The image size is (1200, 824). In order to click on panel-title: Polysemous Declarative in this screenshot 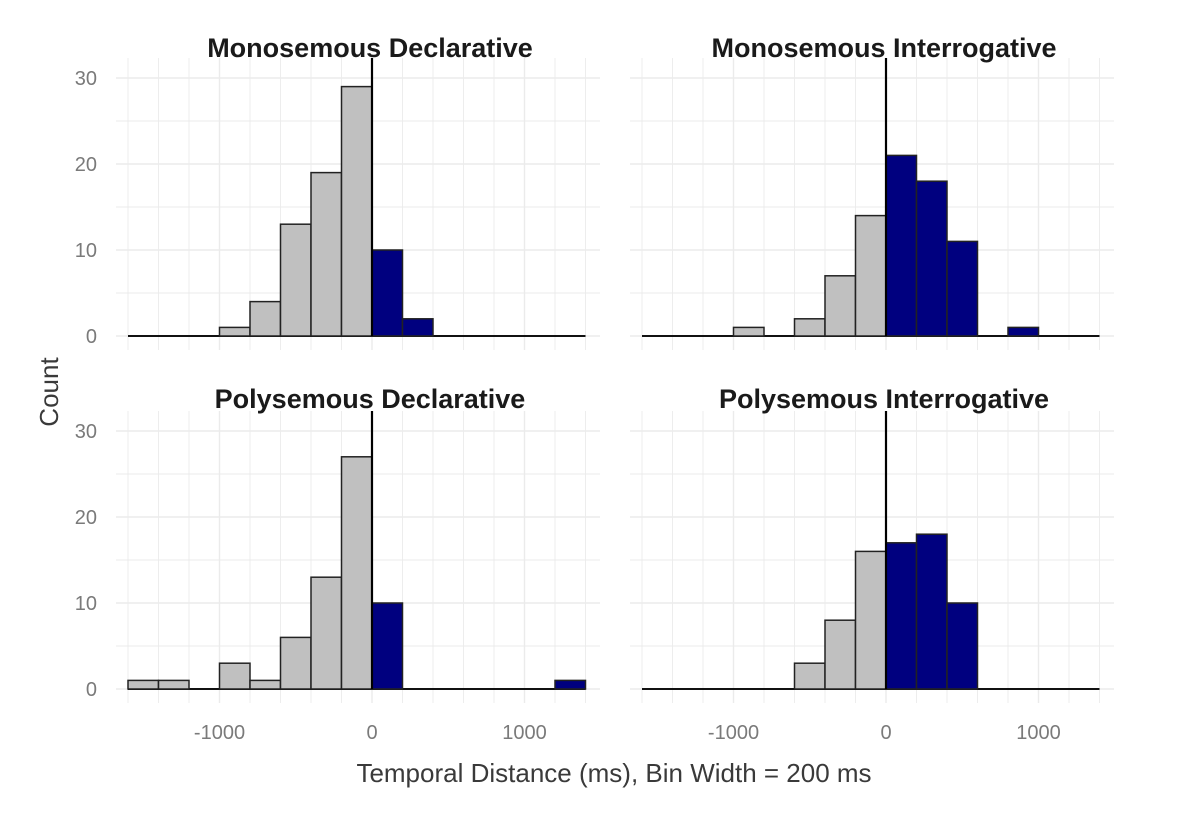, I will do `click(370, 399)`.